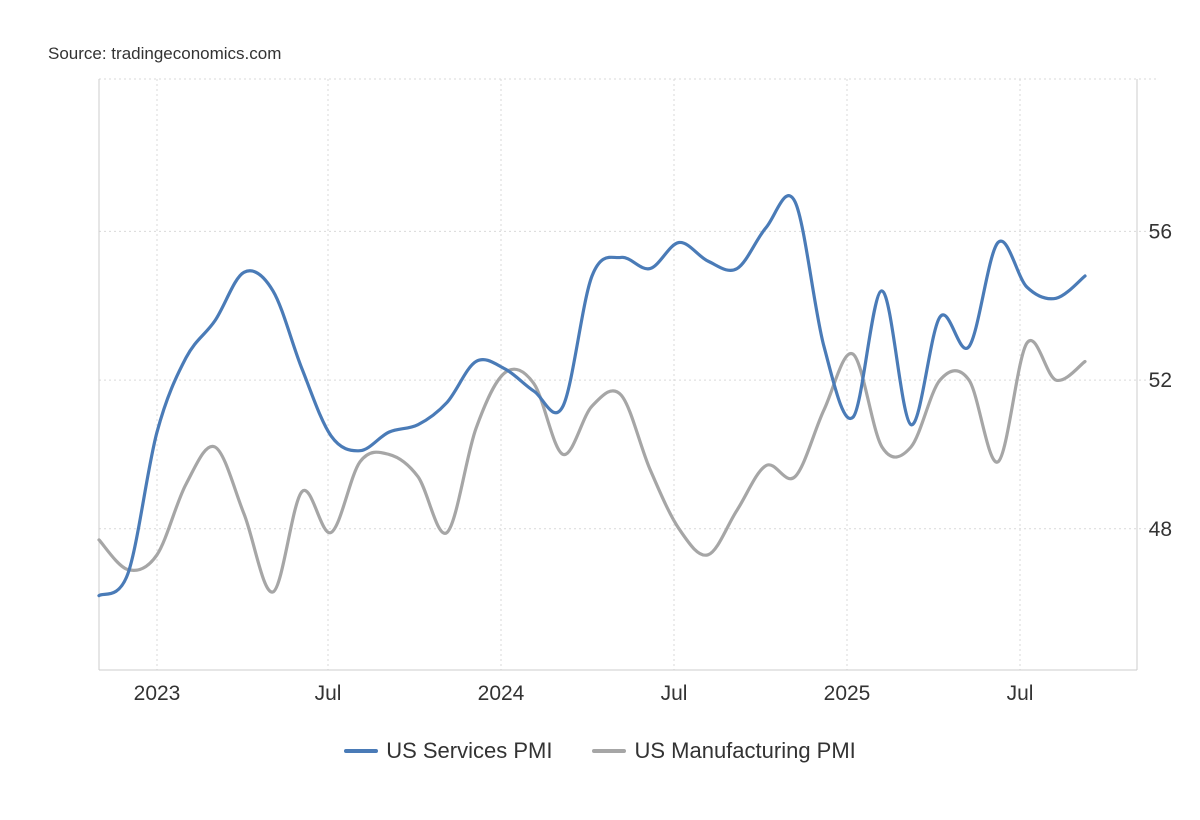 The image size is (1200, 820). I want to click on x-tick-label: 2023, so click(157, 693).